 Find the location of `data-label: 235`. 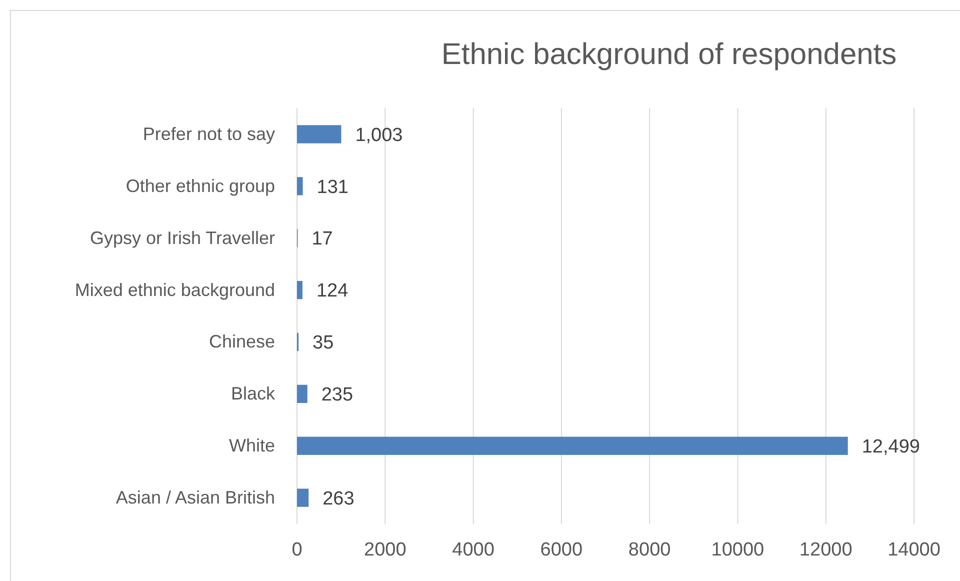

data-label: 235 is located at coordinates (337, 395).